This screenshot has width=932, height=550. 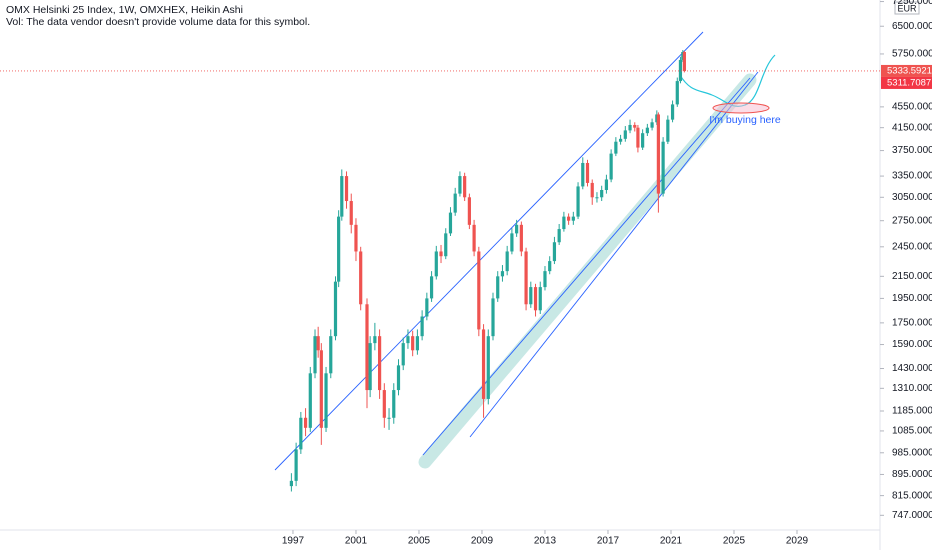 What do you see at coordinates (907, 8) in the screenshot?
I see `currency-box` at bounding box center [907, 8].